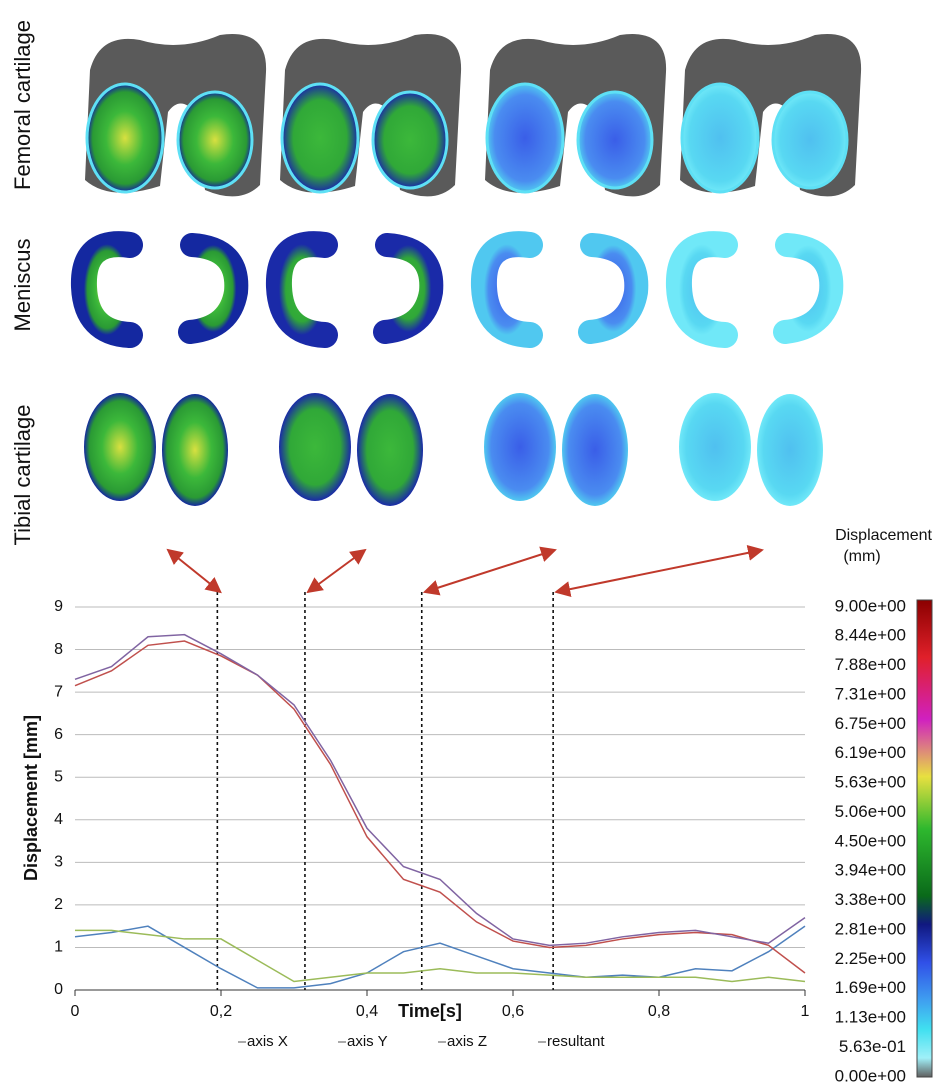  What do you see at coordinates (870, 1075) in the screenshot?
I see `colorbar-label: 0.00e+00` at bounding box center [870, 1075].